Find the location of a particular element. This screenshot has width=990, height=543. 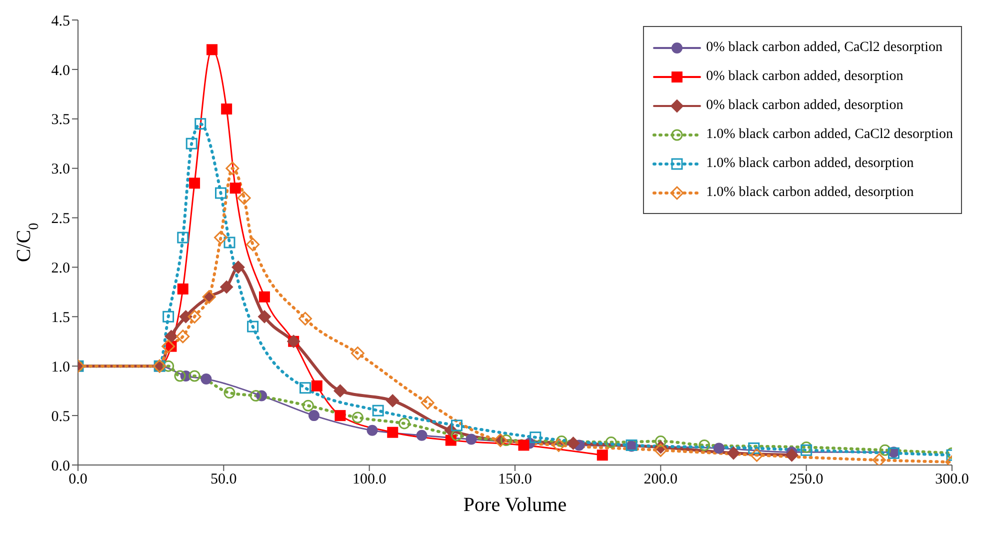

y-tick-label: 1.5 is located at coordinates (60, 318).